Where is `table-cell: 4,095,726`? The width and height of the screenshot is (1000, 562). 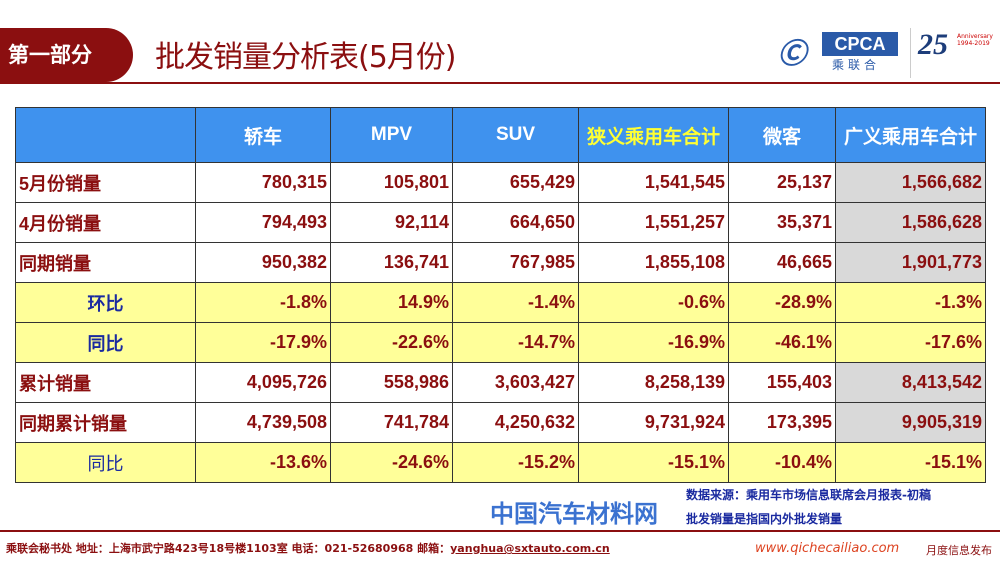
table-cell: 4,095,726 is located at coordinates (263, 382).